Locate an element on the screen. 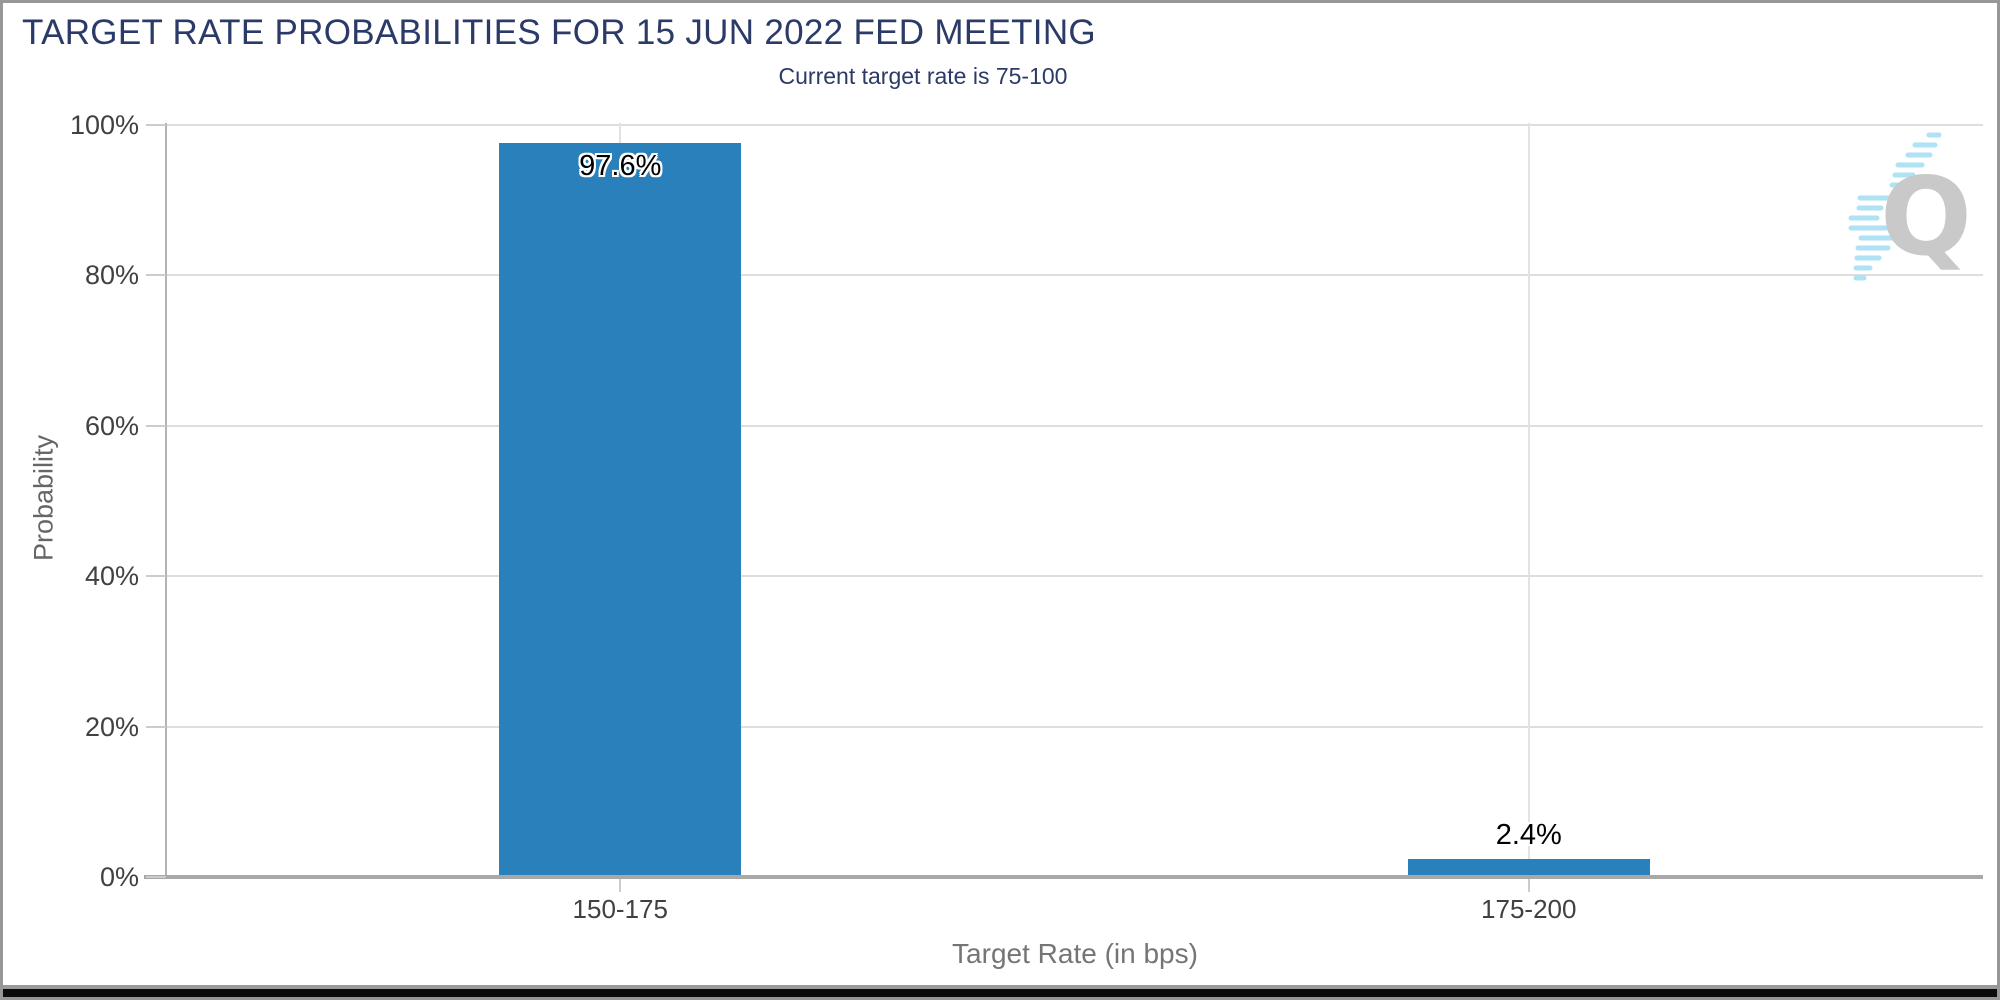 The height and width of the screenshot is (1000, 2000). logo-lightning-dashes is located at coordinates (1895, 206).